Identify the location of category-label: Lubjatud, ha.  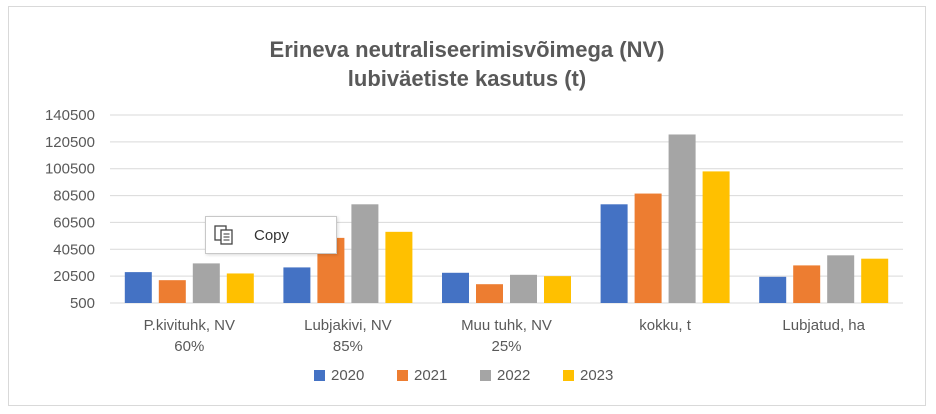
(823, 325).